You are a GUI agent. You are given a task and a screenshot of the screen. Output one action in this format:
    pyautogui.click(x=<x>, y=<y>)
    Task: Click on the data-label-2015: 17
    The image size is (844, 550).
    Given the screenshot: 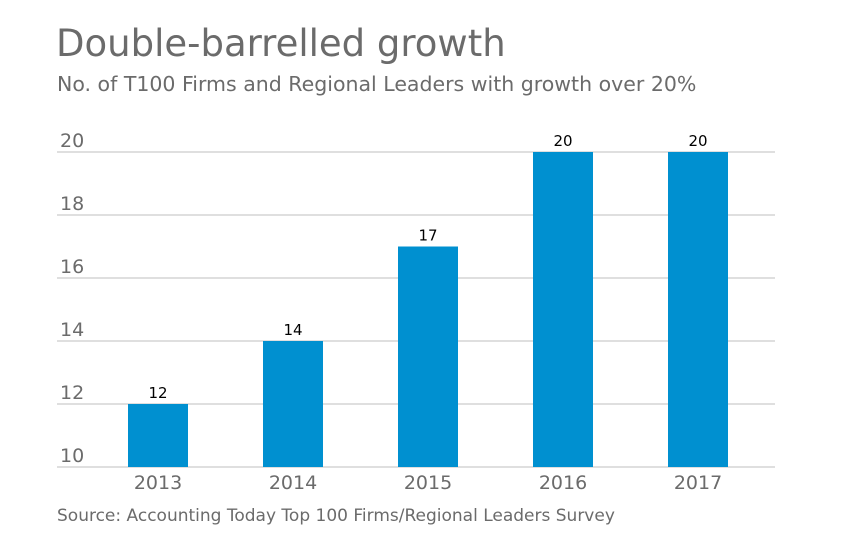 What is the action you would take?
    pyautogui.click(x=427, y=236)
    